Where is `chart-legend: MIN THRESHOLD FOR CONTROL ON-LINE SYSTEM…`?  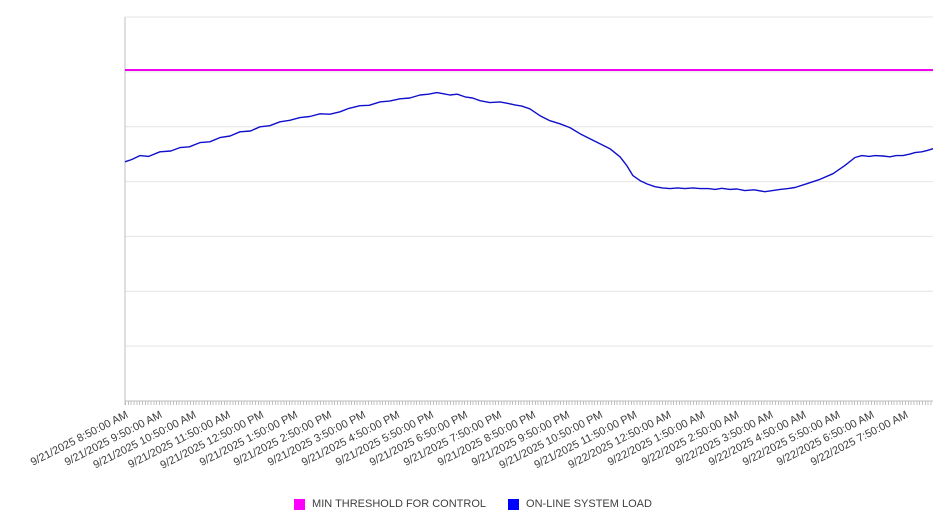 chart-legend: MIN THRESHOLD FOR CONTROL ON-LINE SYSTEM… is located at coordinates (473, 504).